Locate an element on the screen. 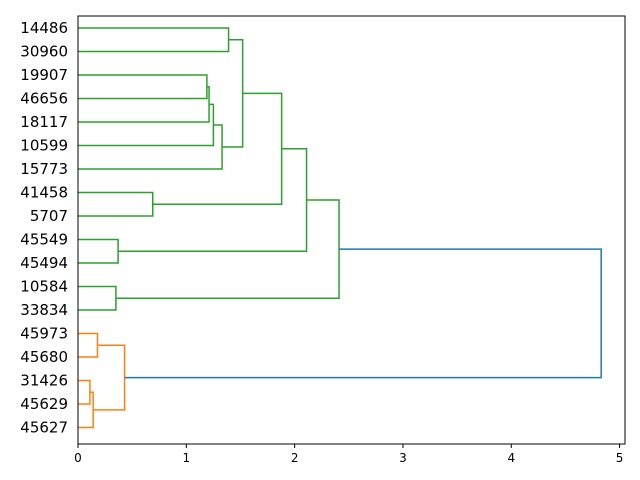  leaf-label: 18117 is located at coordinates (44, 122).